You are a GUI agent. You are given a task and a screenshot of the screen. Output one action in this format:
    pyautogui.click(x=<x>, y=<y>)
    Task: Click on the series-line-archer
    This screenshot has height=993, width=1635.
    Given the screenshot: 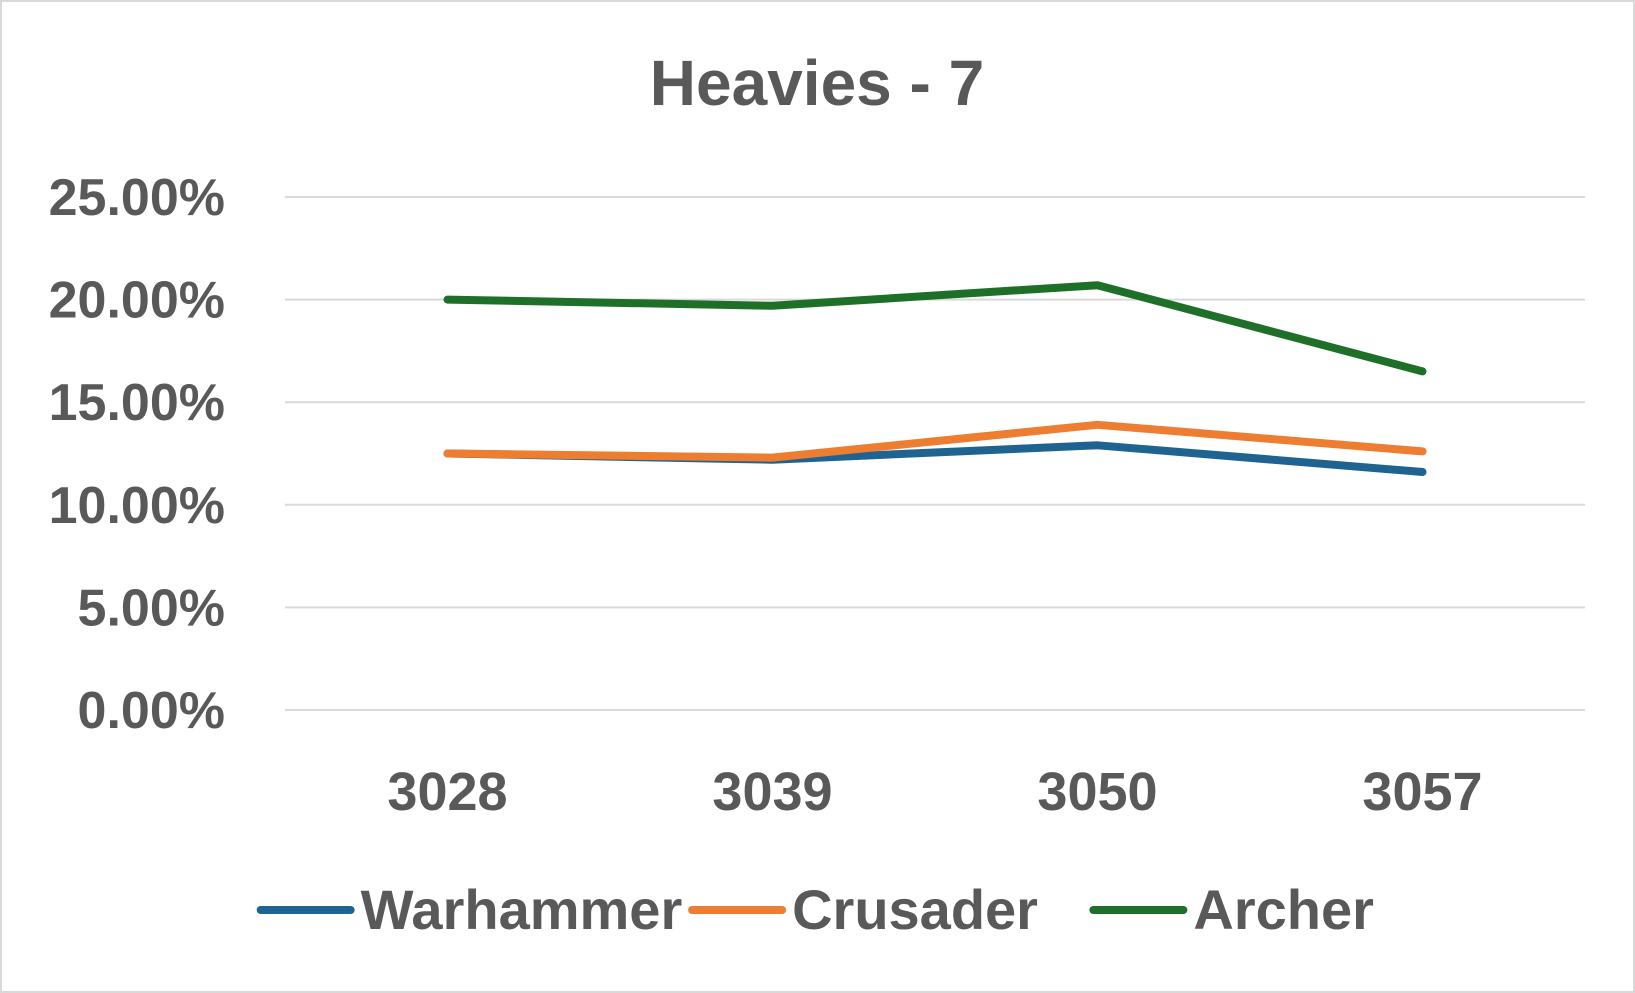 What is the action you would take?
    pyautogui.click(x=935, y=328)
    